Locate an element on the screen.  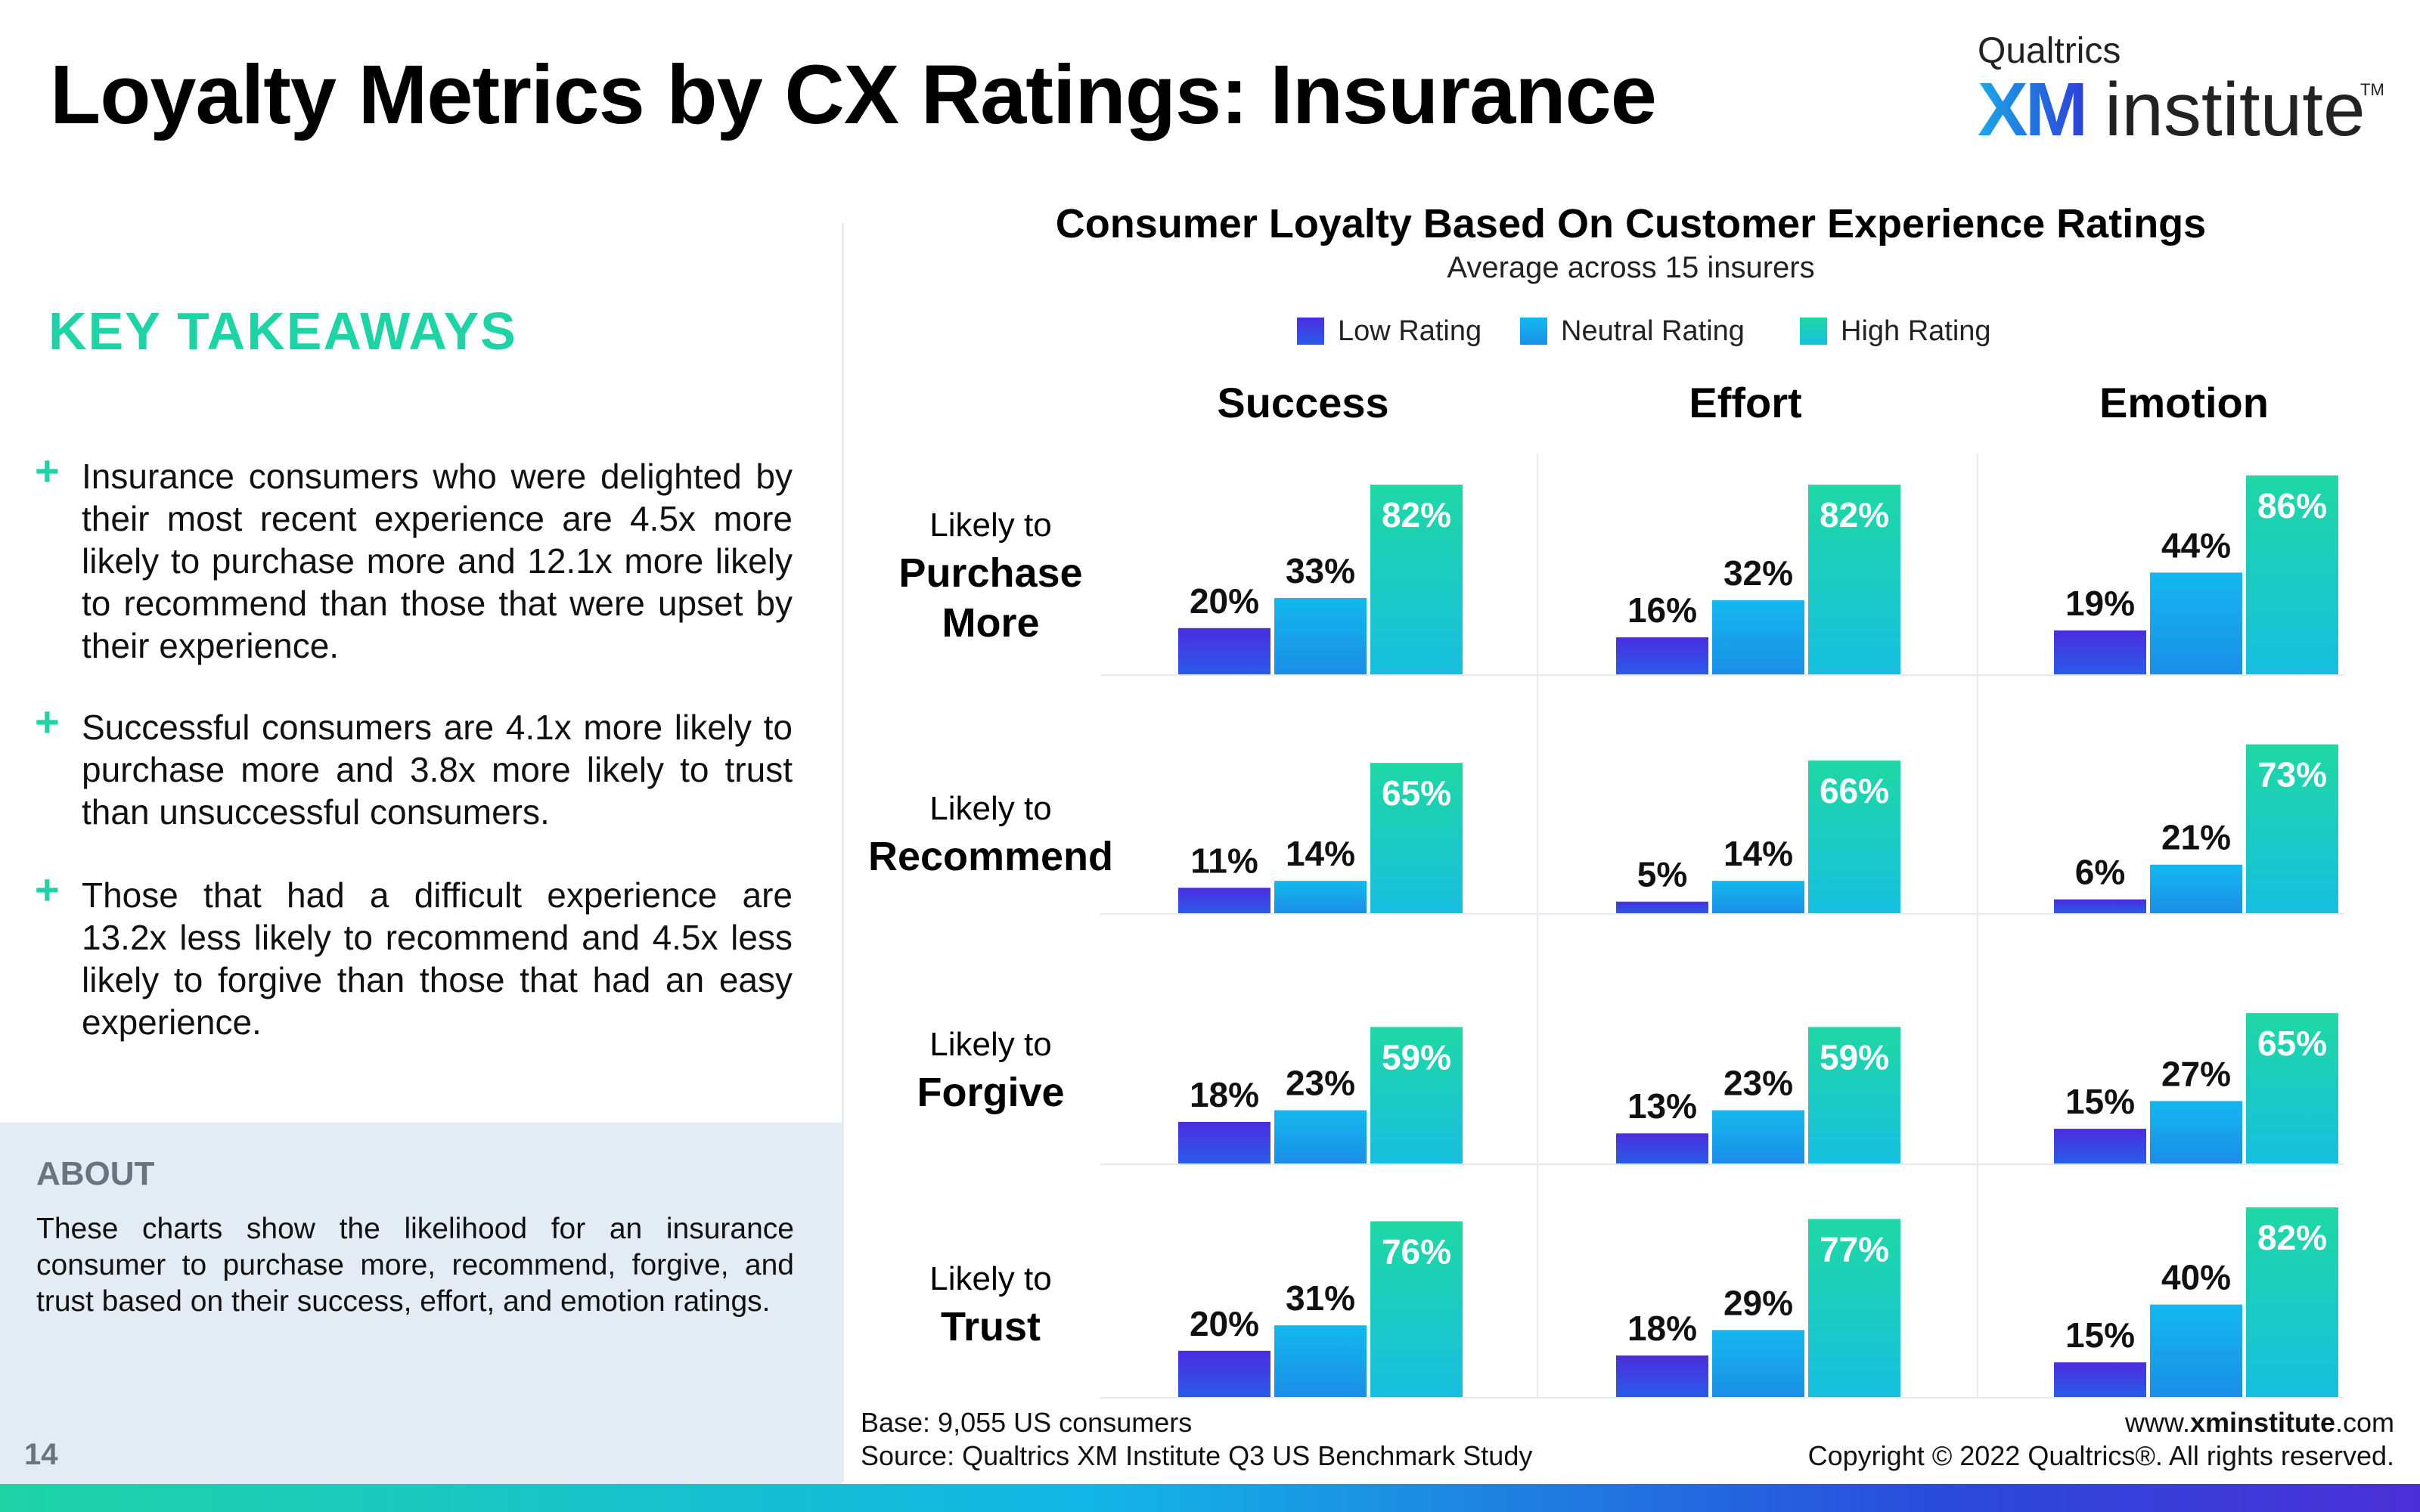
bar-trust-effort-low is located at coordinates (1662, 1376).